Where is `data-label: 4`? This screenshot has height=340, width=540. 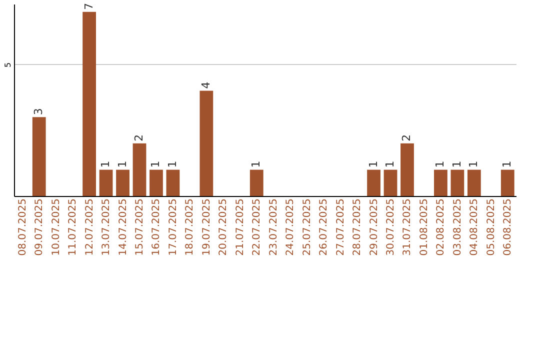 data-label: 4 is located at coordinates (205, 85).